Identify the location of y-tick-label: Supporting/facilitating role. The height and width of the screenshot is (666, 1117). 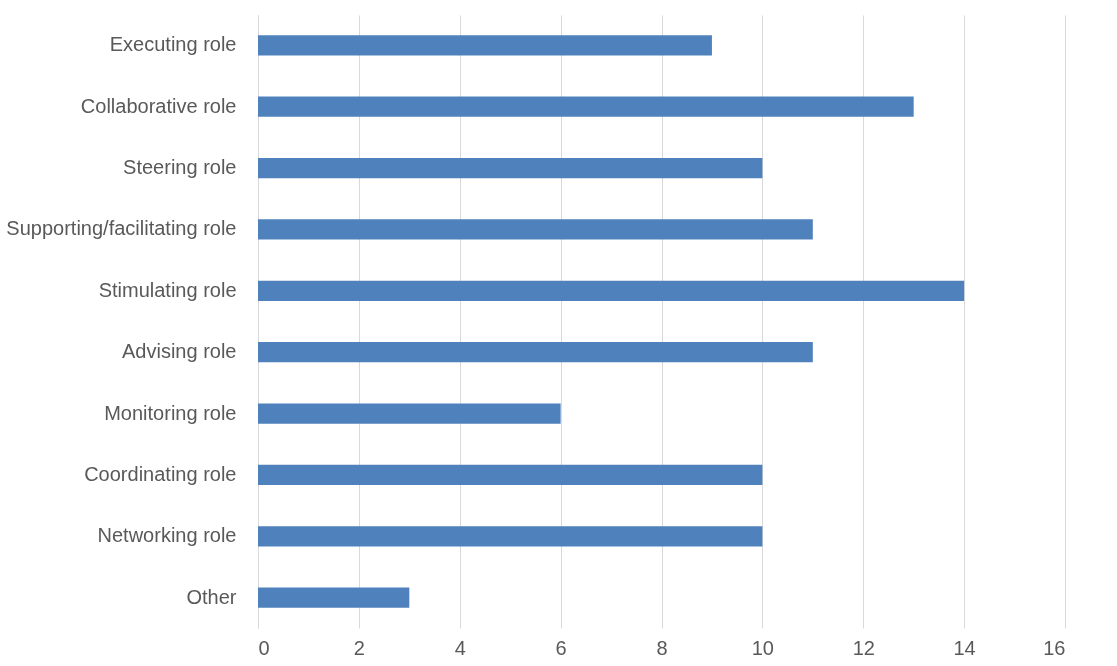
(121, 228).